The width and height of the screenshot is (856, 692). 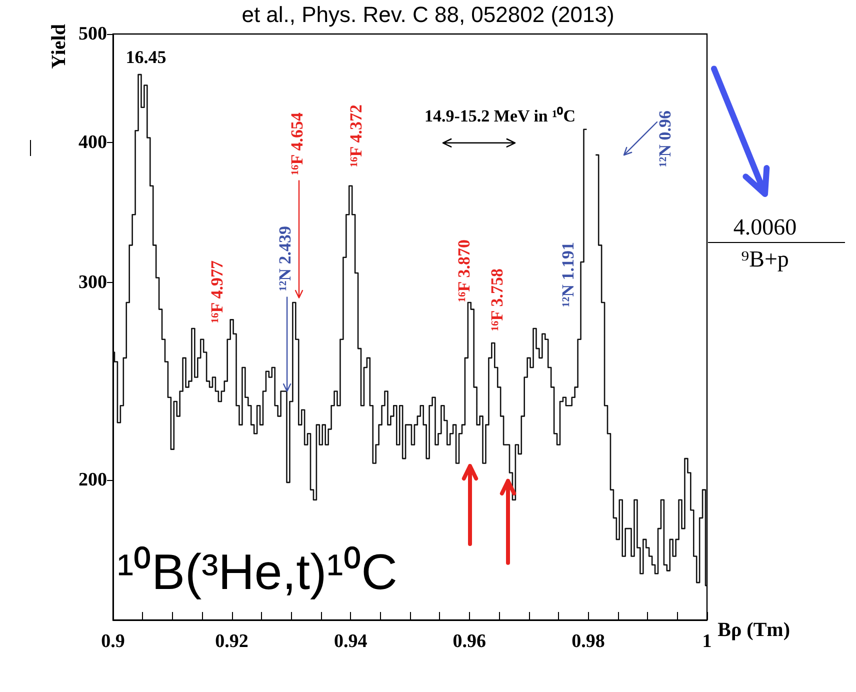 I want to click on annotation: ¹⁶F 3.758, so click(x=497, y=299).